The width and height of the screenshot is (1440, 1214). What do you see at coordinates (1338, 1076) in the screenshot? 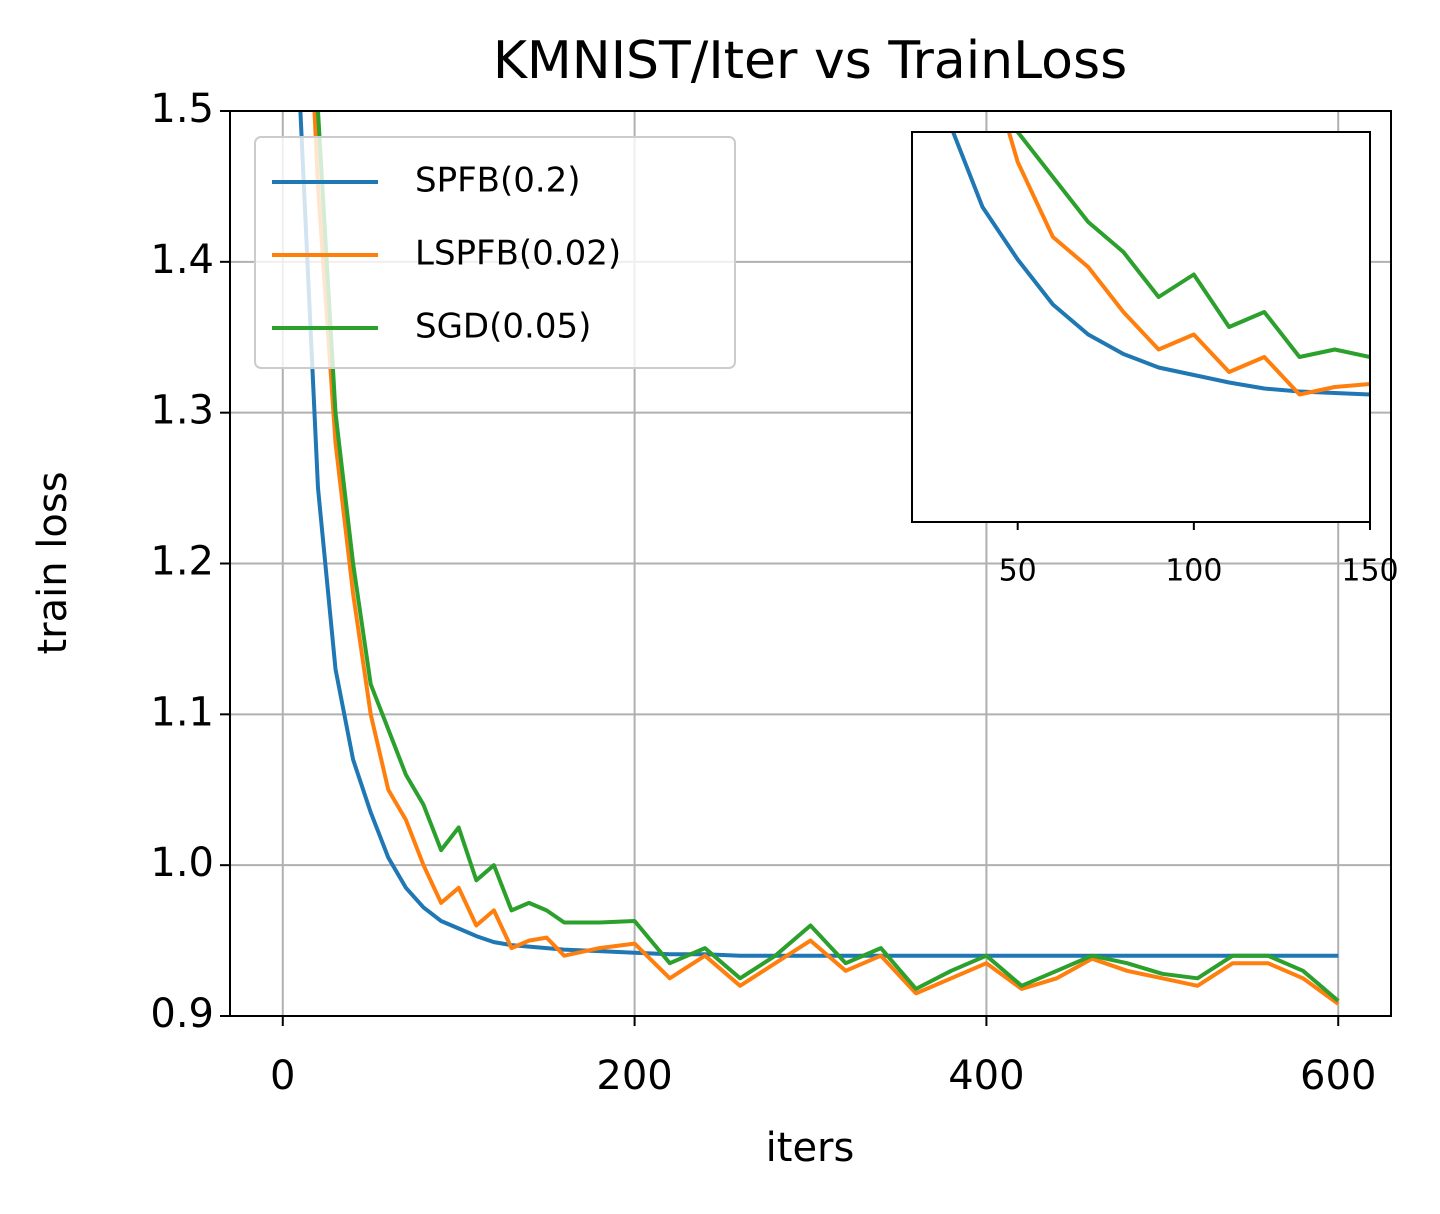
I see `x-tick-label: 600` at bounding box center [1338, 1076].